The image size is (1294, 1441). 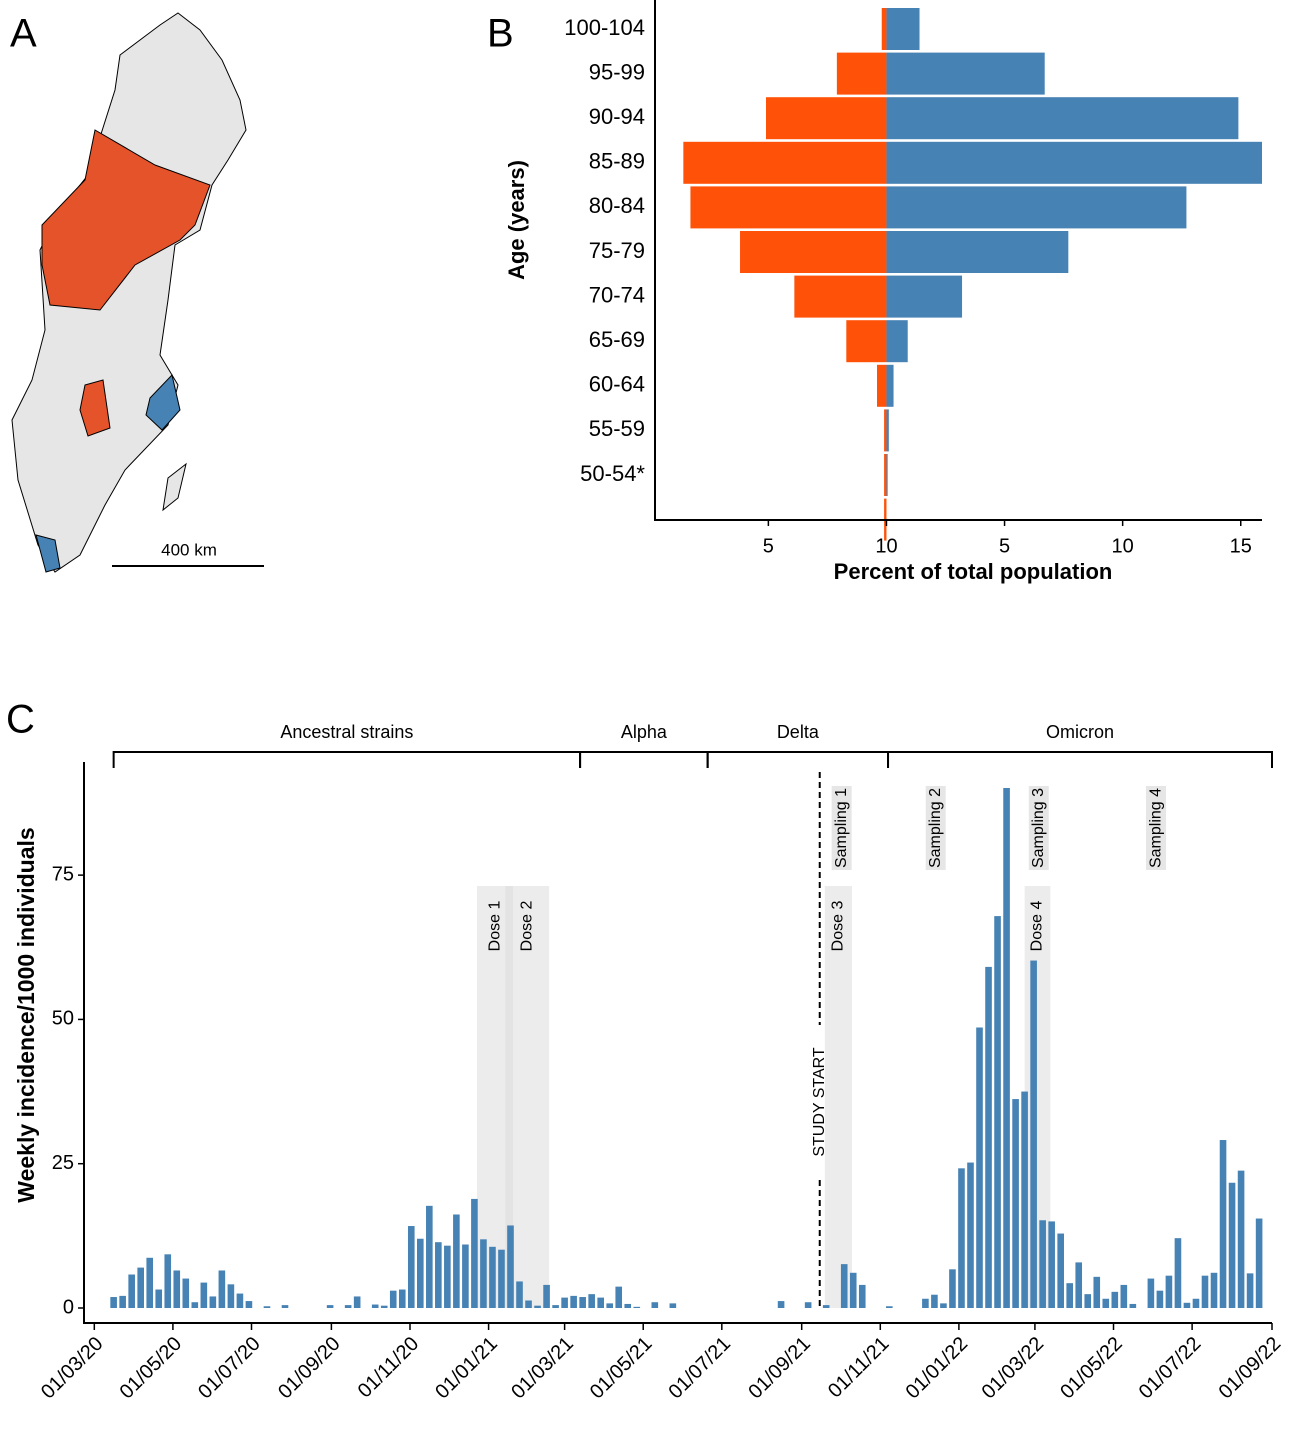 What do you see at coordinates (1241, 546) in the screenshot?
I see `x-tick-label: 15` at bounding box center [1241, 546].